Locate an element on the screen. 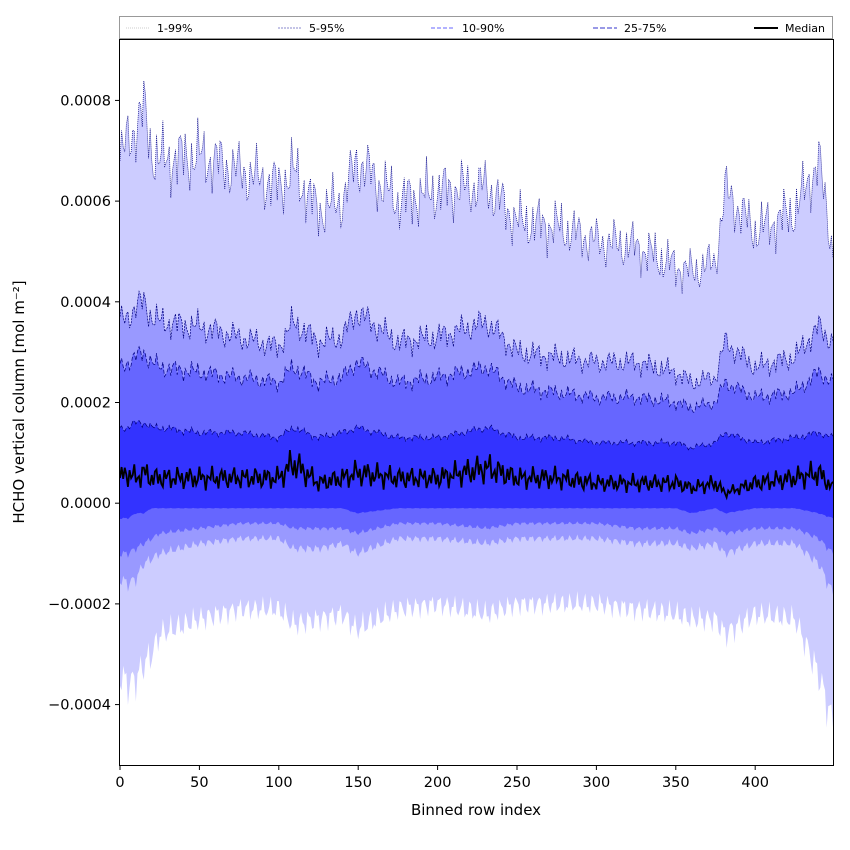  median-line-group is located at coordinates (476, 475).